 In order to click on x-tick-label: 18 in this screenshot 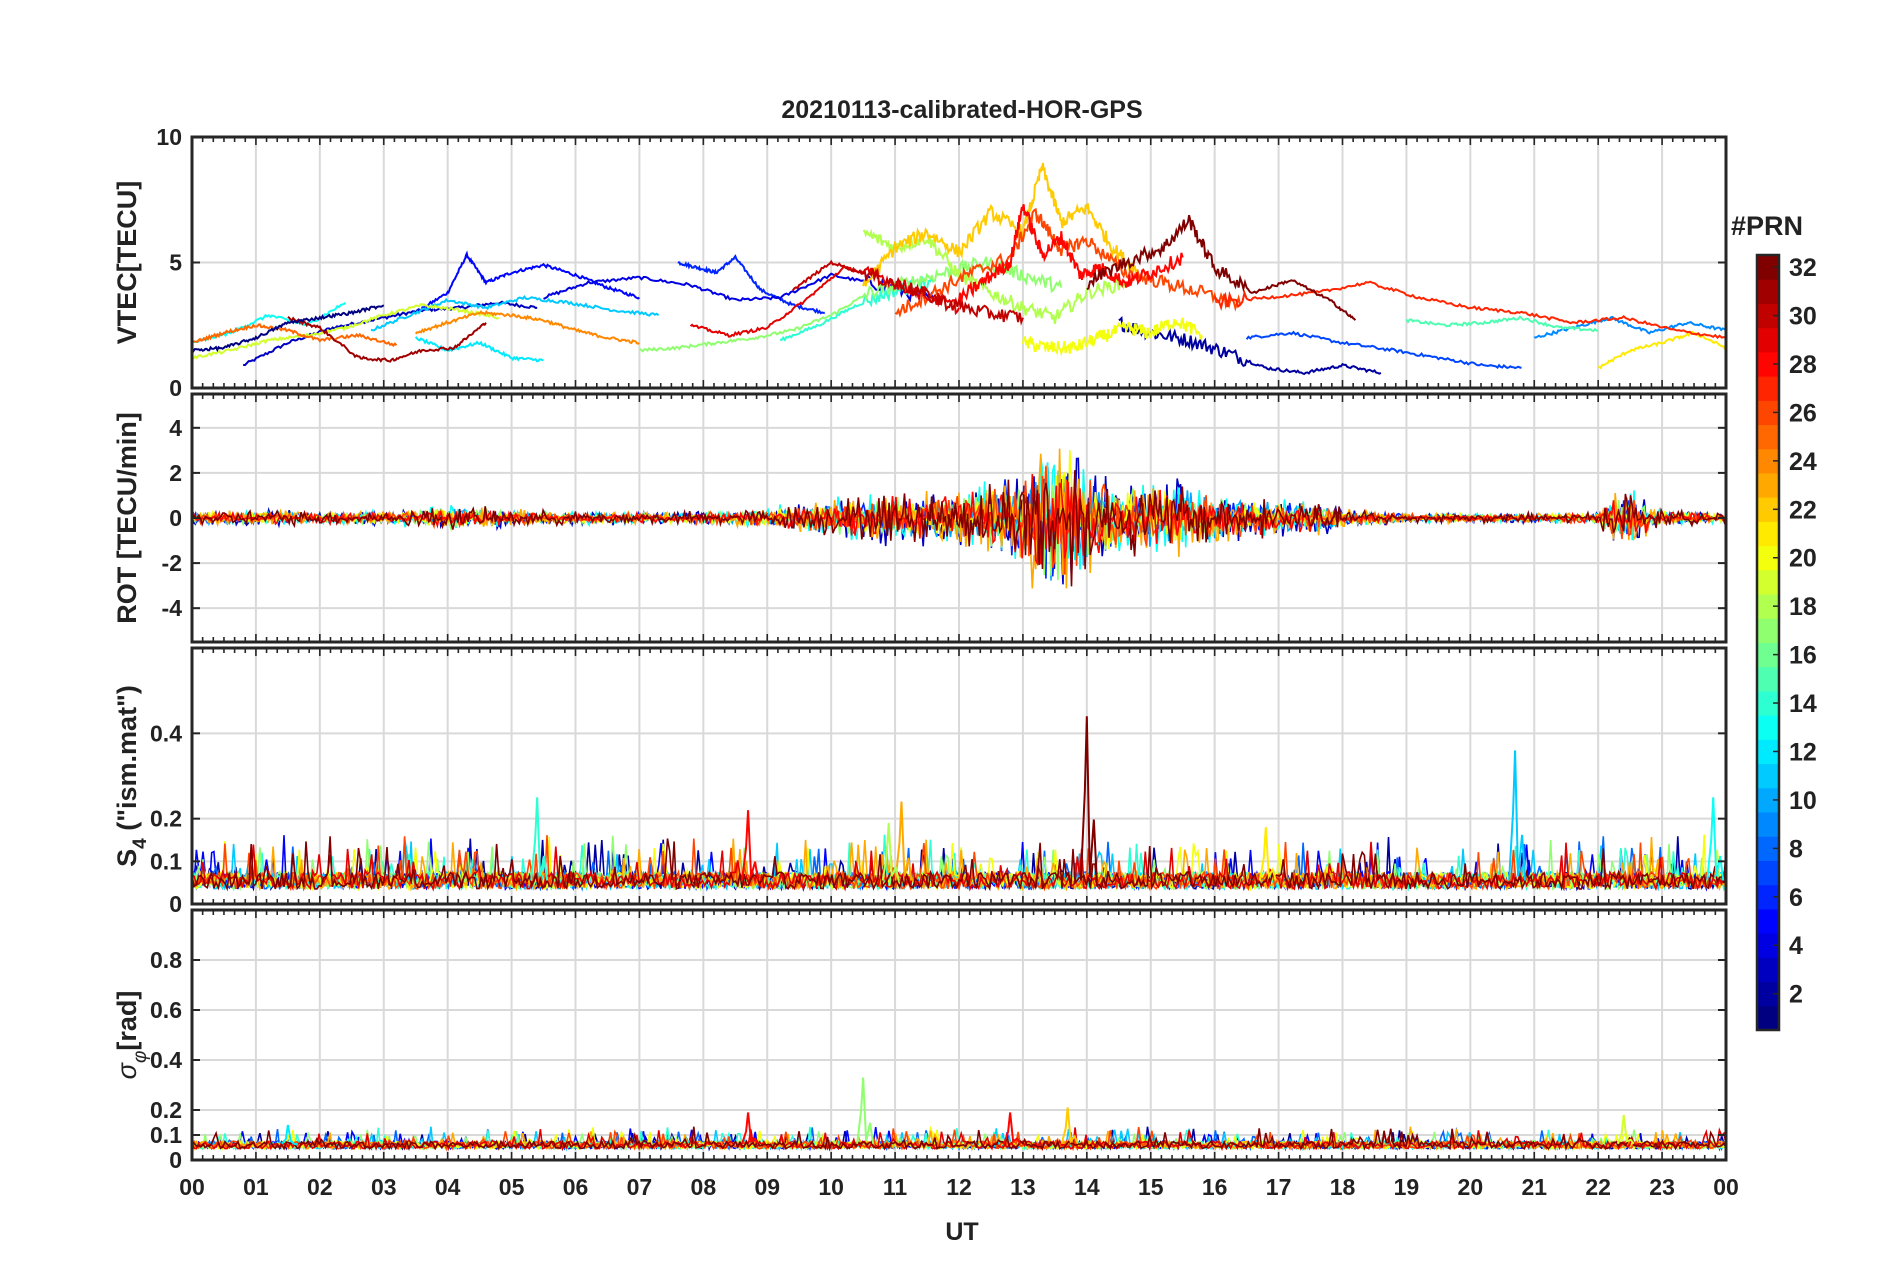, I will do `click(1343, 1187)`.